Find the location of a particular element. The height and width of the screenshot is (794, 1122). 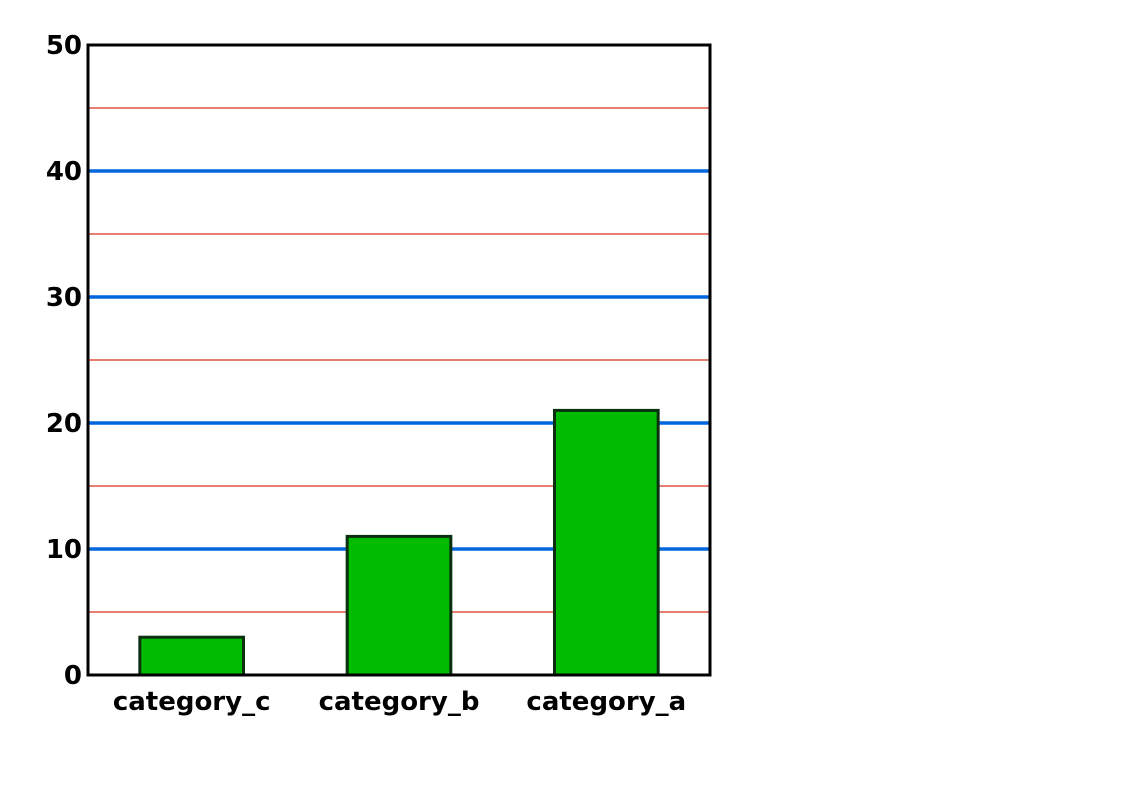

y-tick-label: 10 is located at coordinates (64, 550).